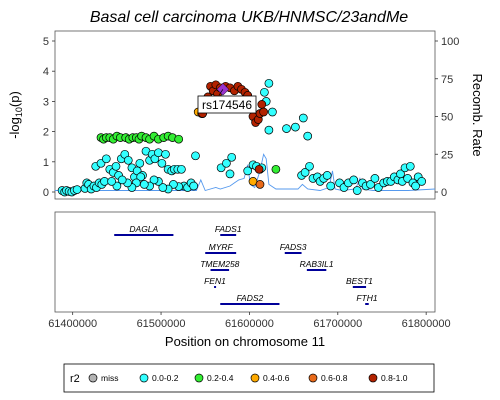 This screenshot has width=500, height=400. I want to click on left-tick-label: 0, so click(46, 193).